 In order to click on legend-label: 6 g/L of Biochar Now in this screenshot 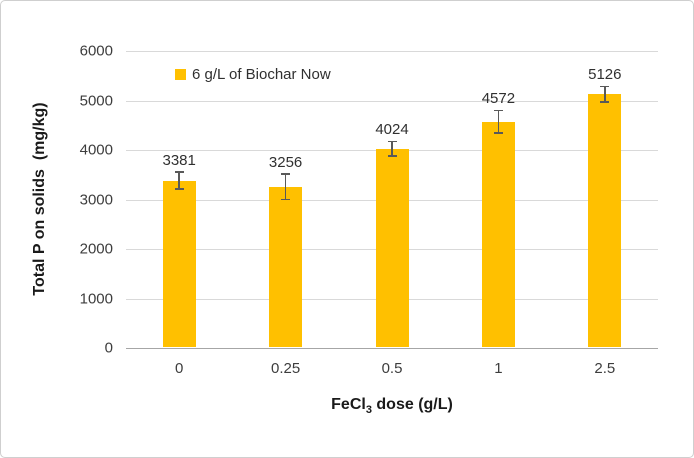, I will do `click(261, 74)`.